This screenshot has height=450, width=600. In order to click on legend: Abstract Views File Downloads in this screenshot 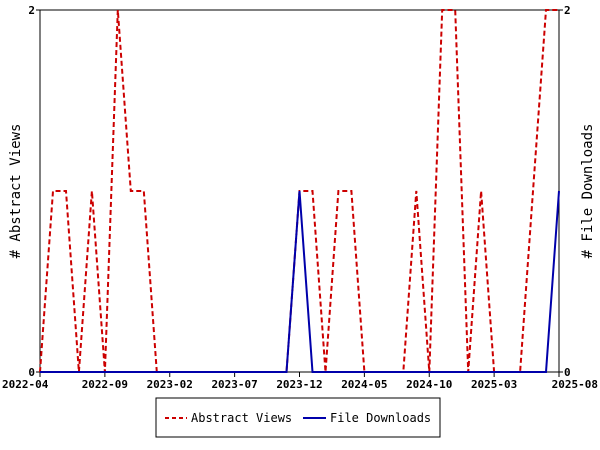, I will do `click(298, 417)`.